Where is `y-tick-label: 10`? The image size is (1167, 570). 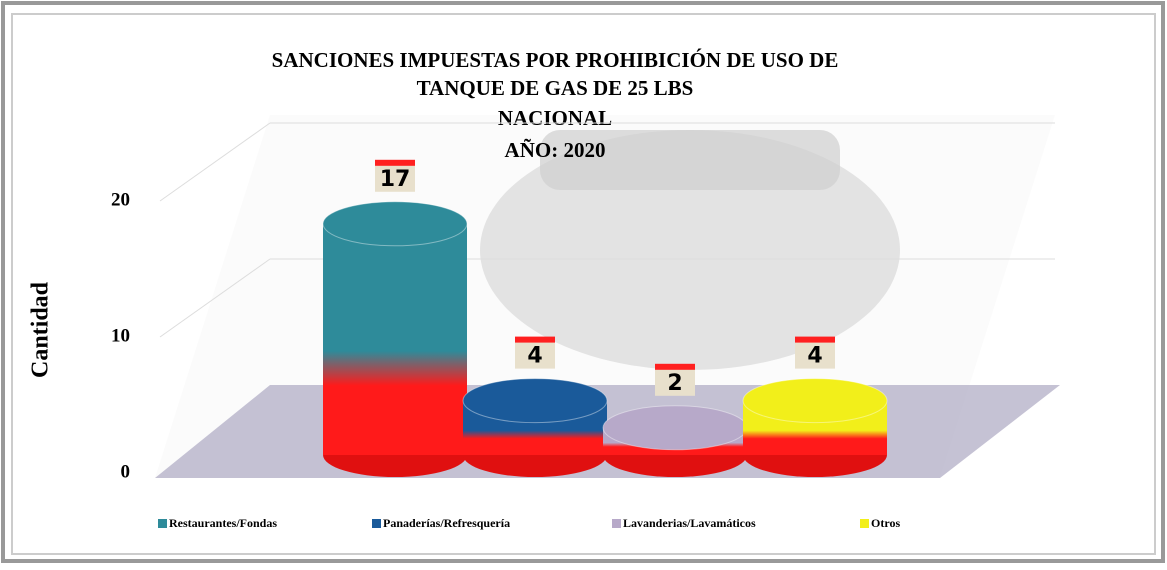
y-tick-label: 10 is located at coordinates (120, 335).